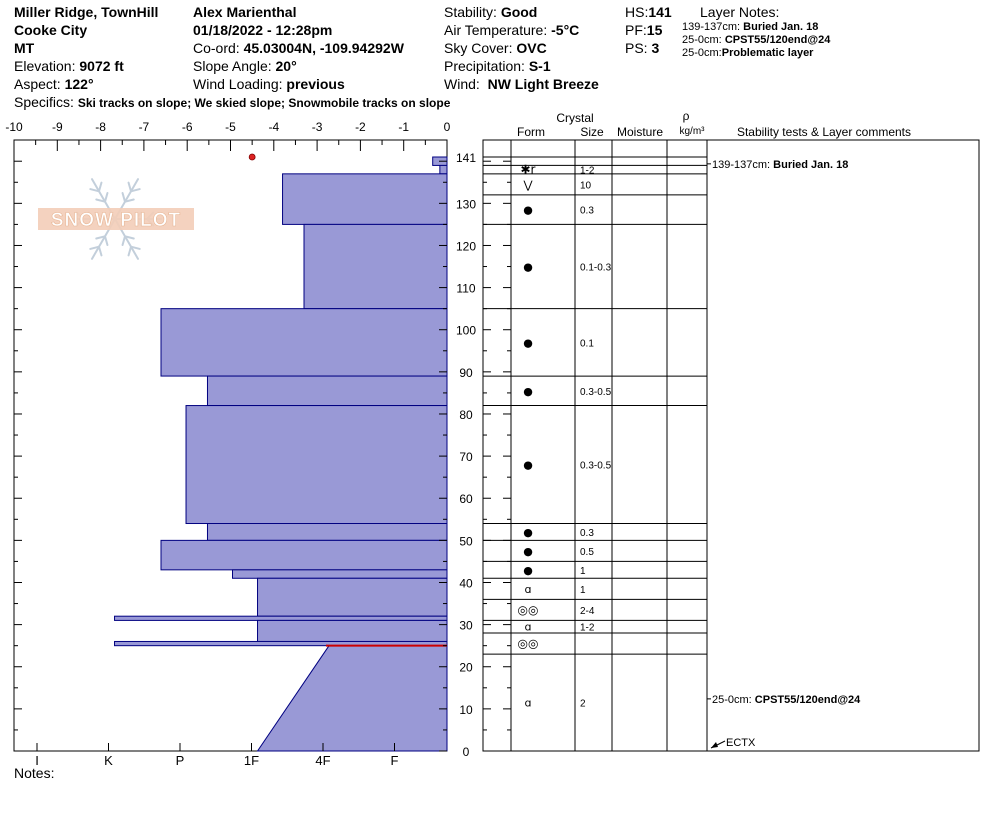  Describe the element at coordinates (86, 12) in the screenshot. I see `location-name: Miller Ridge, TownHill` at that location.